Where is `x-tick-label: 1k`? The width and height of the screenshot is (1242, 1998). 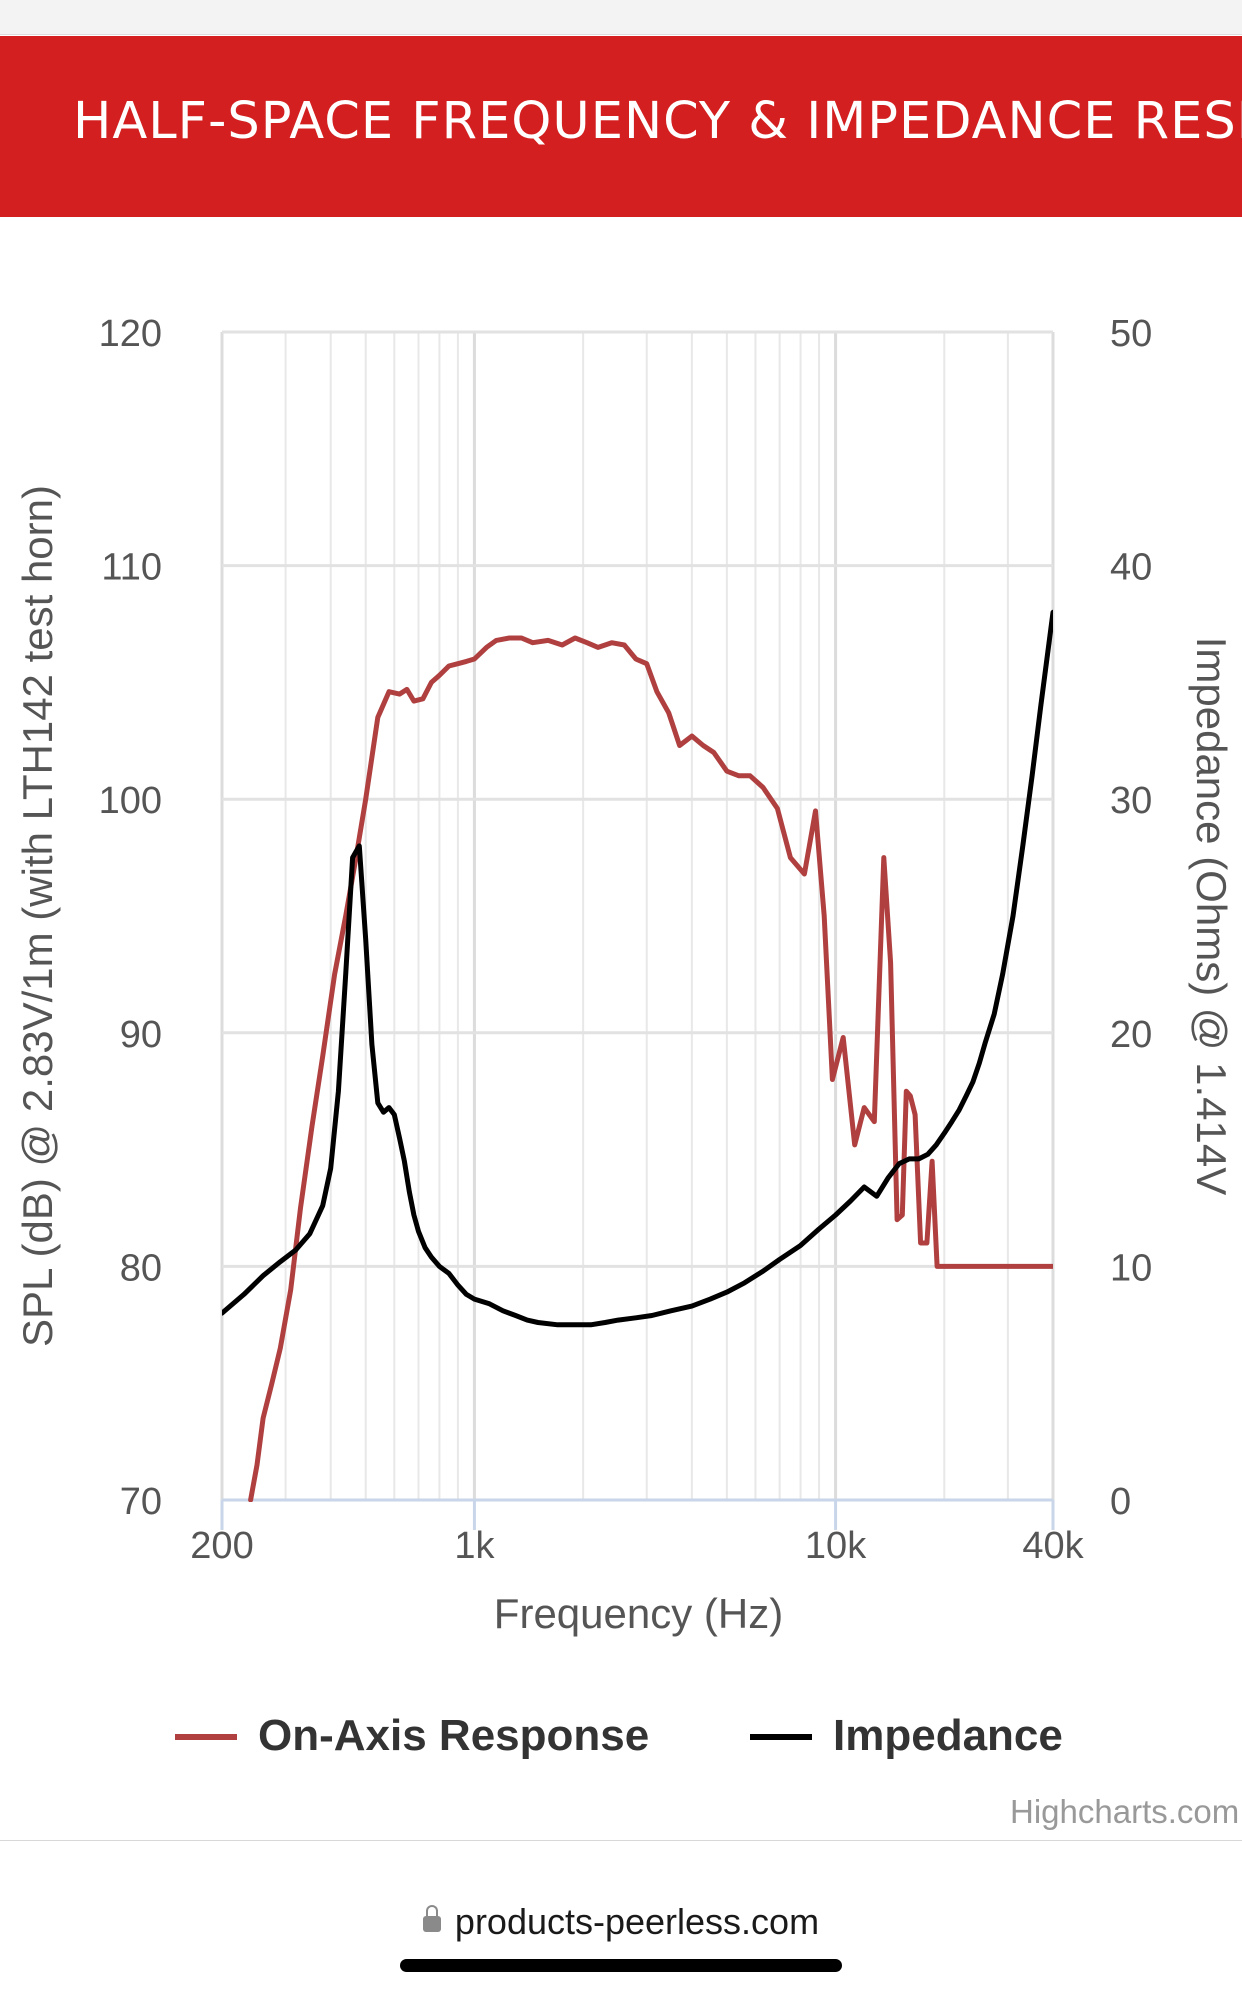
x-tick-label: 1k is located at coordinates (474, 1546).